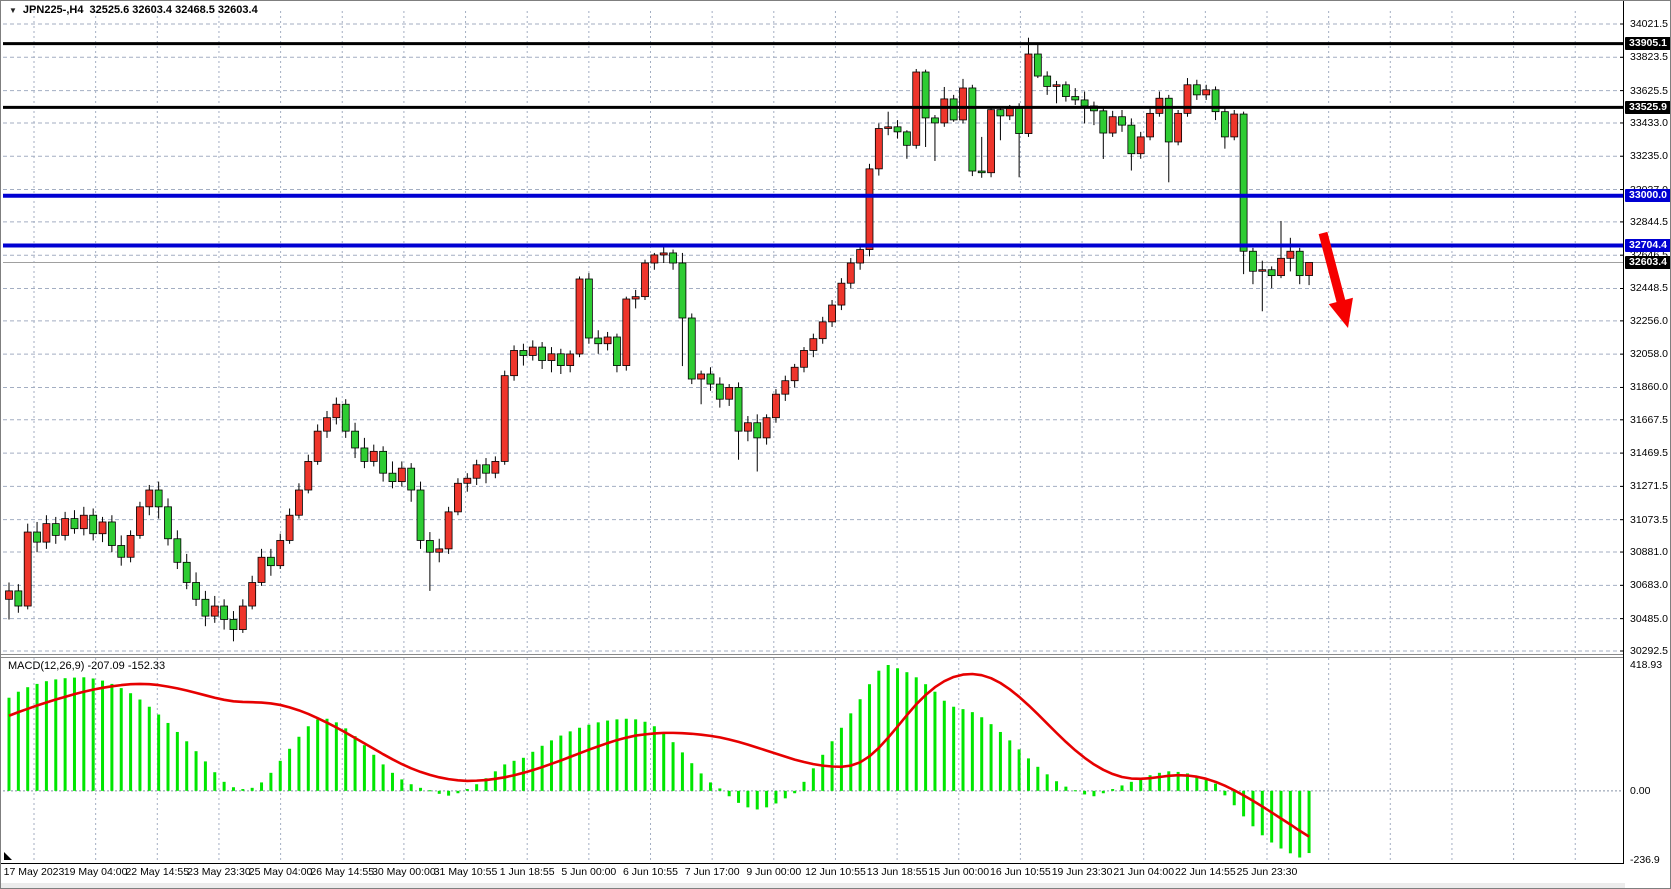  I want to click on price-axis-label: 31469.5, so click(1649, 453).